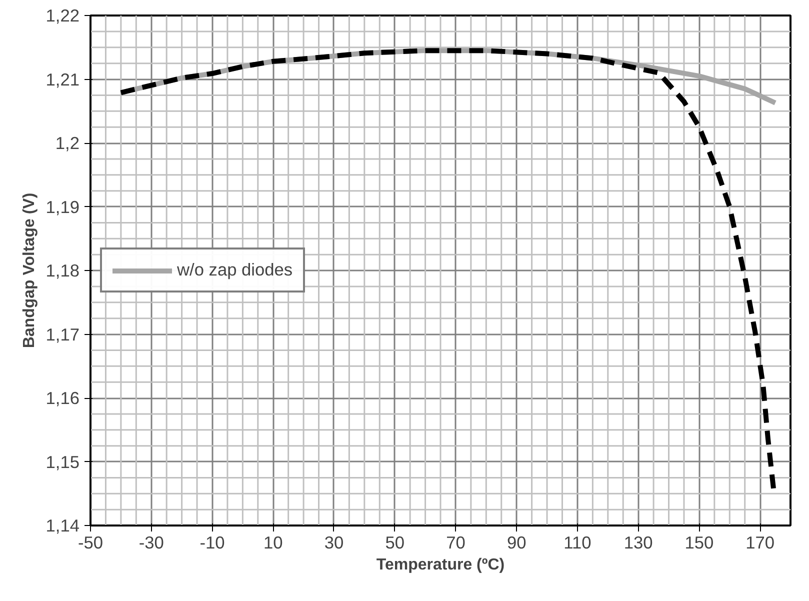 This screenshot has height=601, width=809. Describe the element at coordinates (63, 206) in the screenshot. I see `y-tick-label: 1,19` at that location.